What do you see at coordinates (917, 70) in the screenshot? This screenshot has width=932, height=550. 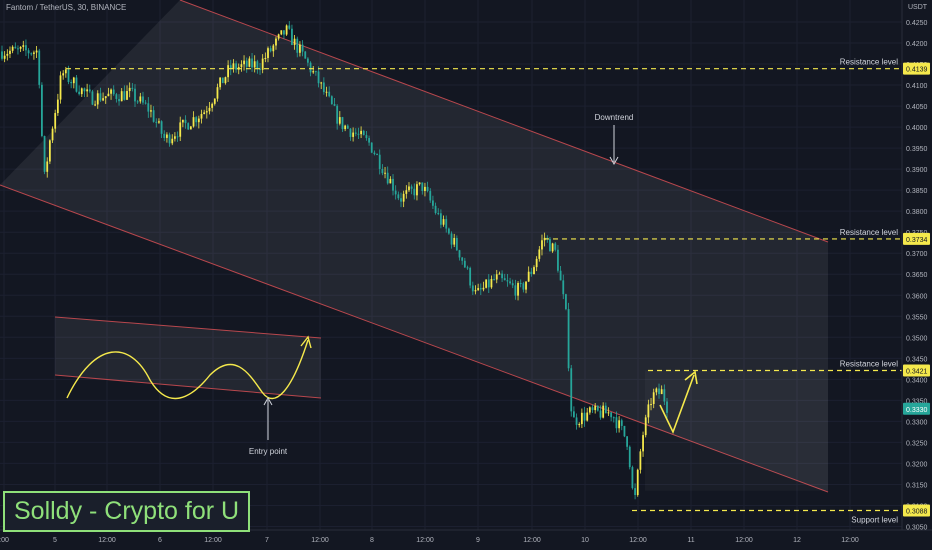 I see `price-badge-label: 0.4139` at bounding box center [917, 70].